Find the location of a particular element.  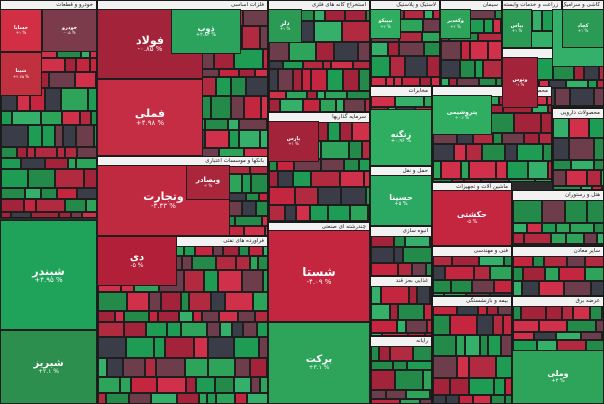

stock-tile: خساپا +۱ % is located at coordinates (21, 30).